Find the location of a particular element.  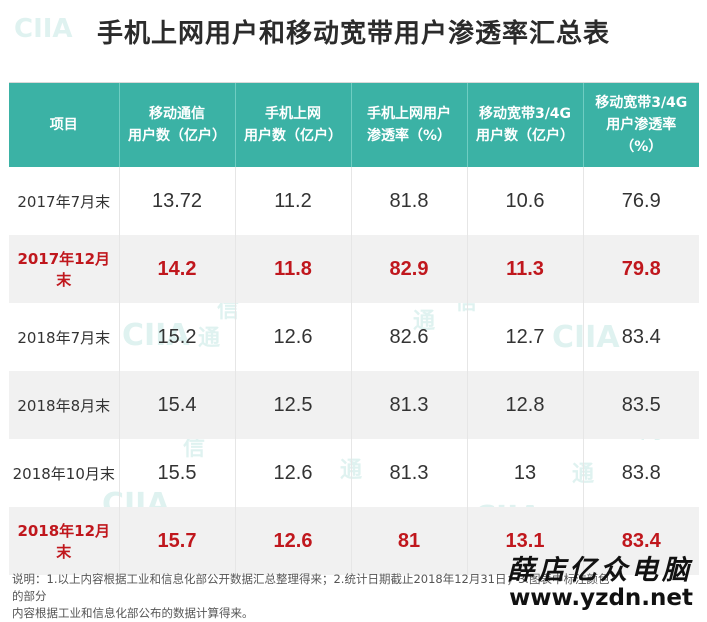

table-row: 2018年7月末 15.2 12.6 82.6 12.7 83.4 is located at coordinates (354, 337).